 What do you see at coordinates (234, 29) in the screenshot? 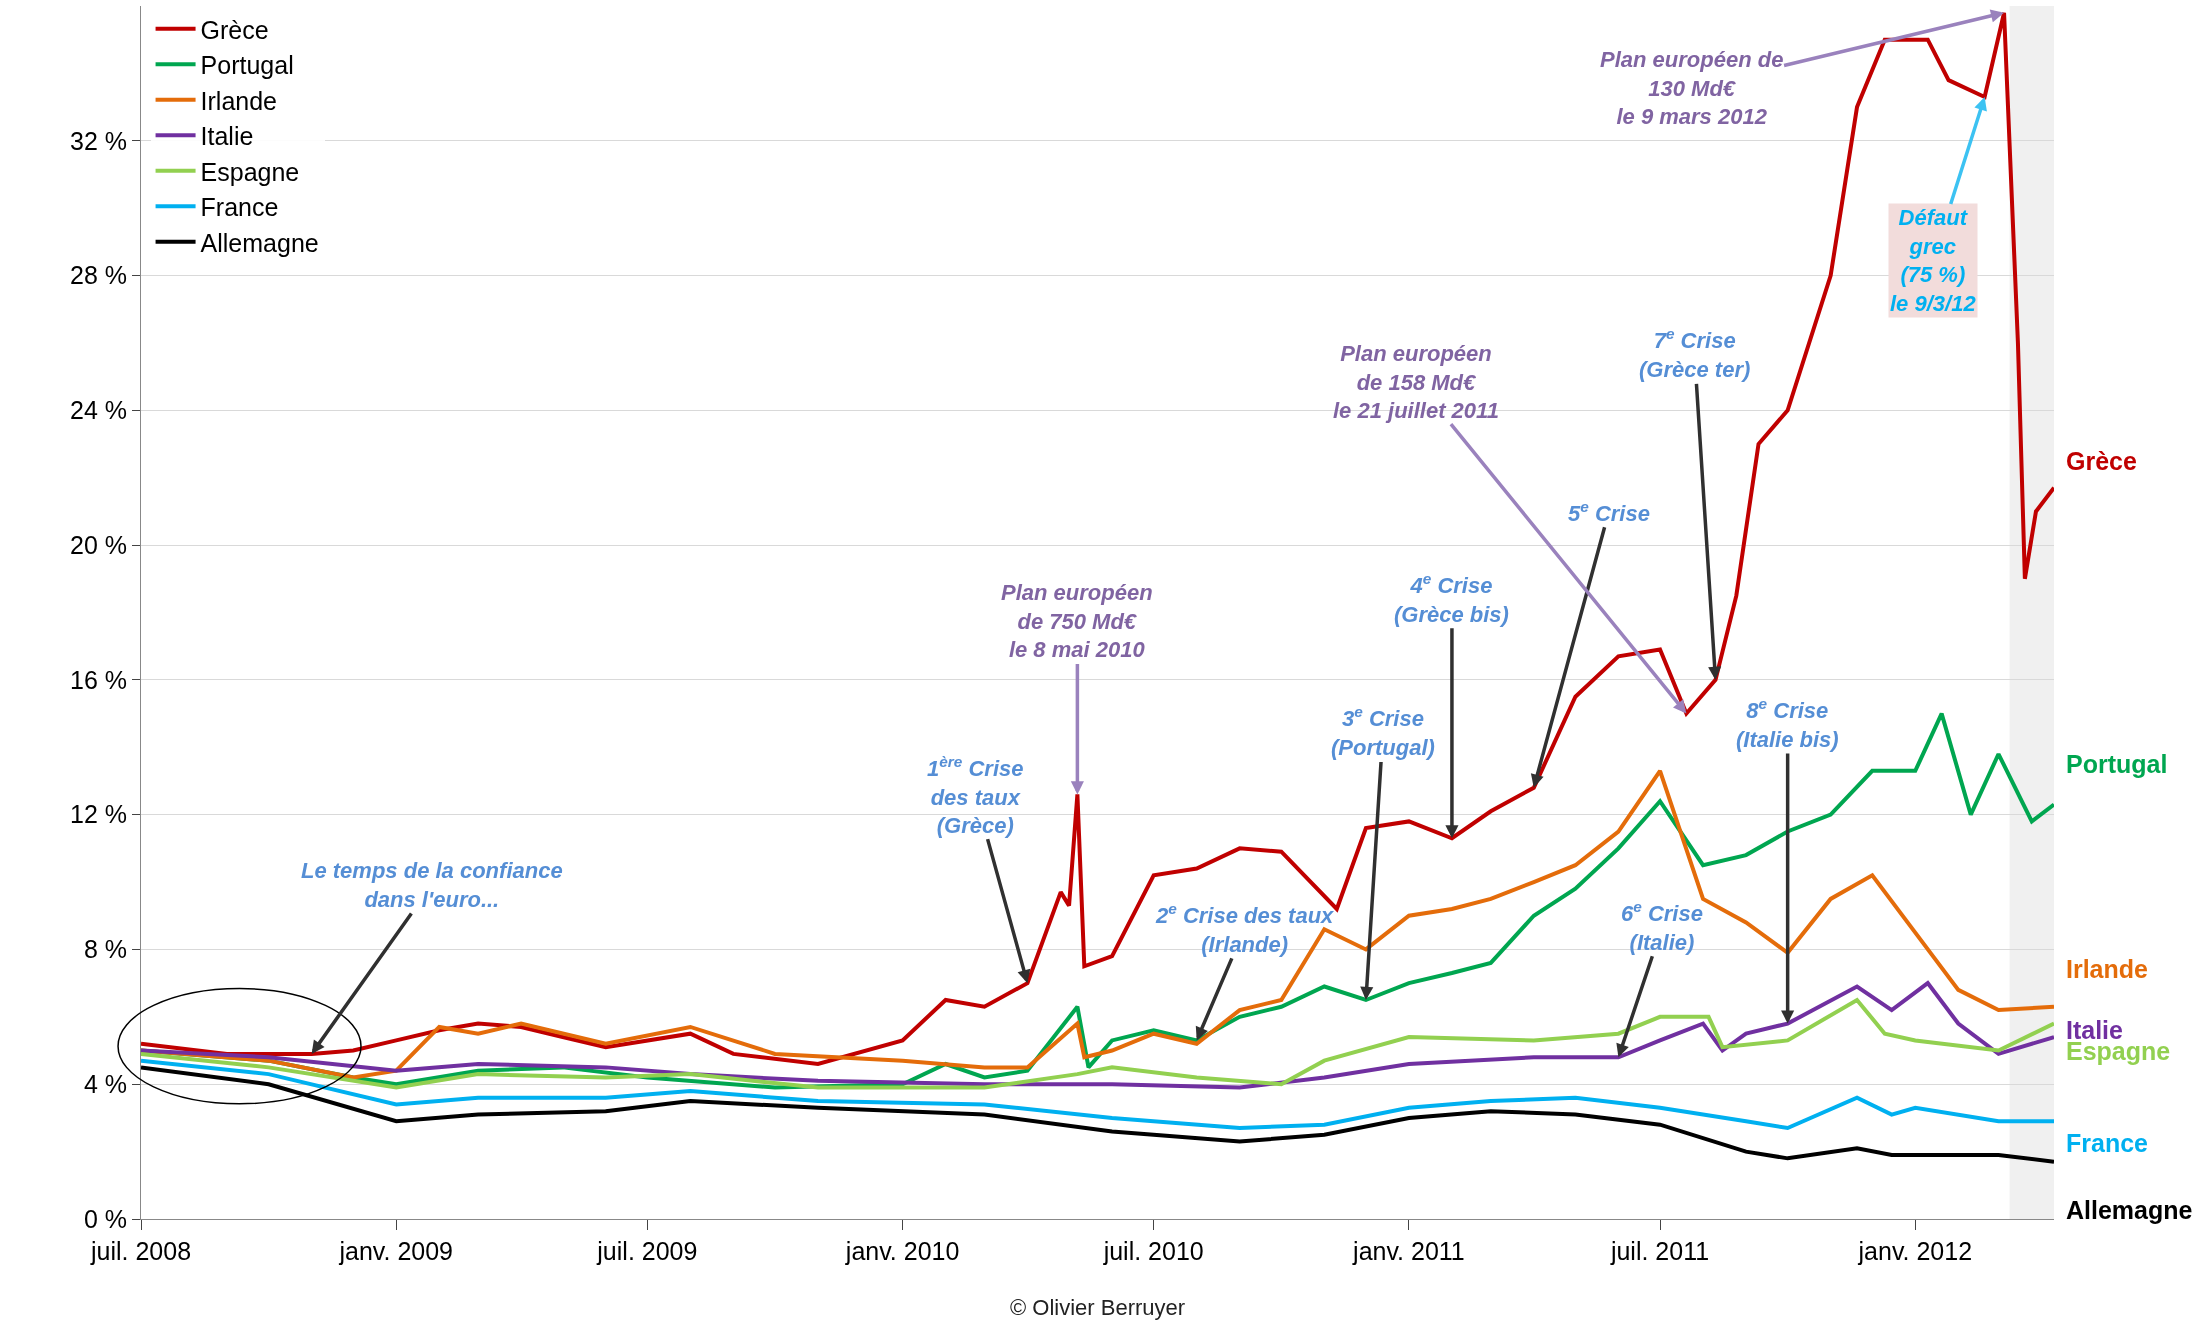
I see `legend-label: Grèce` at bounding box center [234, 29].